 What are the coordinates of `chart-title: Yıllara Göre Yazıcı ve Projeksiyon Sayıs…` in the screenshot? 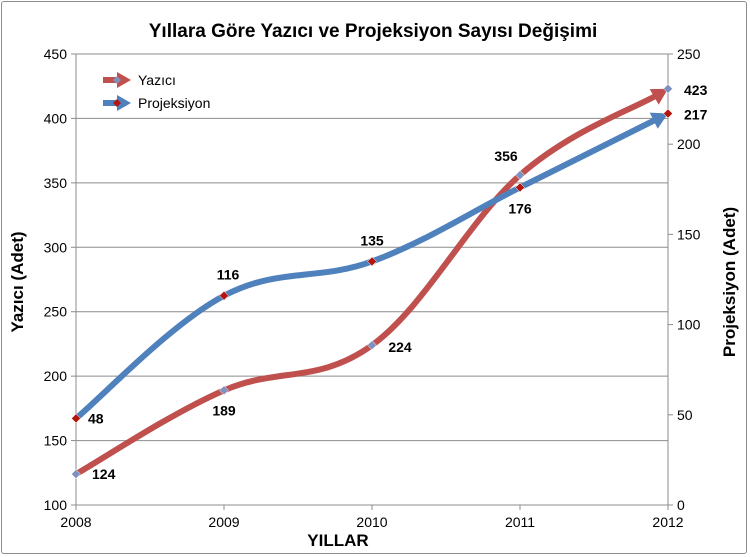 It's located at (373, 31).